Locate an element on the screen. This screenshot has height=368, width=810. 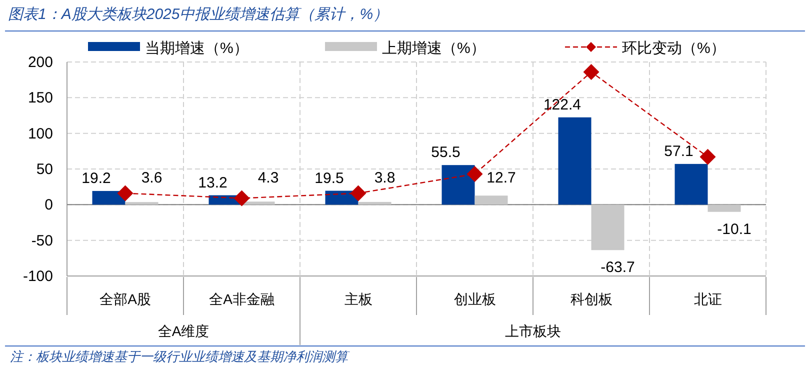
chart-title: 图表1：A股大类板块2025中报业绩增速估算（累计，%） is located at coordinates (198, 14).